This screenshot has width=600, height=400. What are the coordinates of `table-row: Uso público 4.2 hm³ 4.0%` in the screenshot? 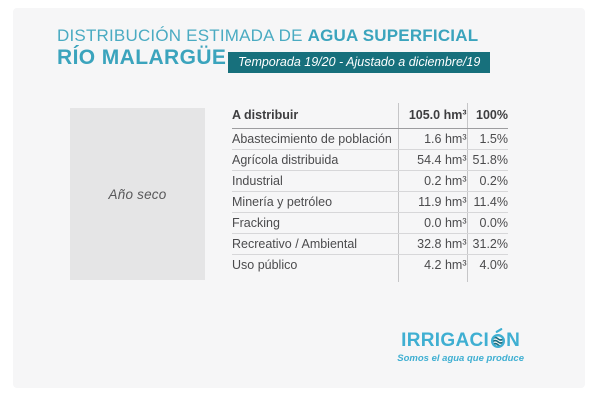 It's located at (370, 264).